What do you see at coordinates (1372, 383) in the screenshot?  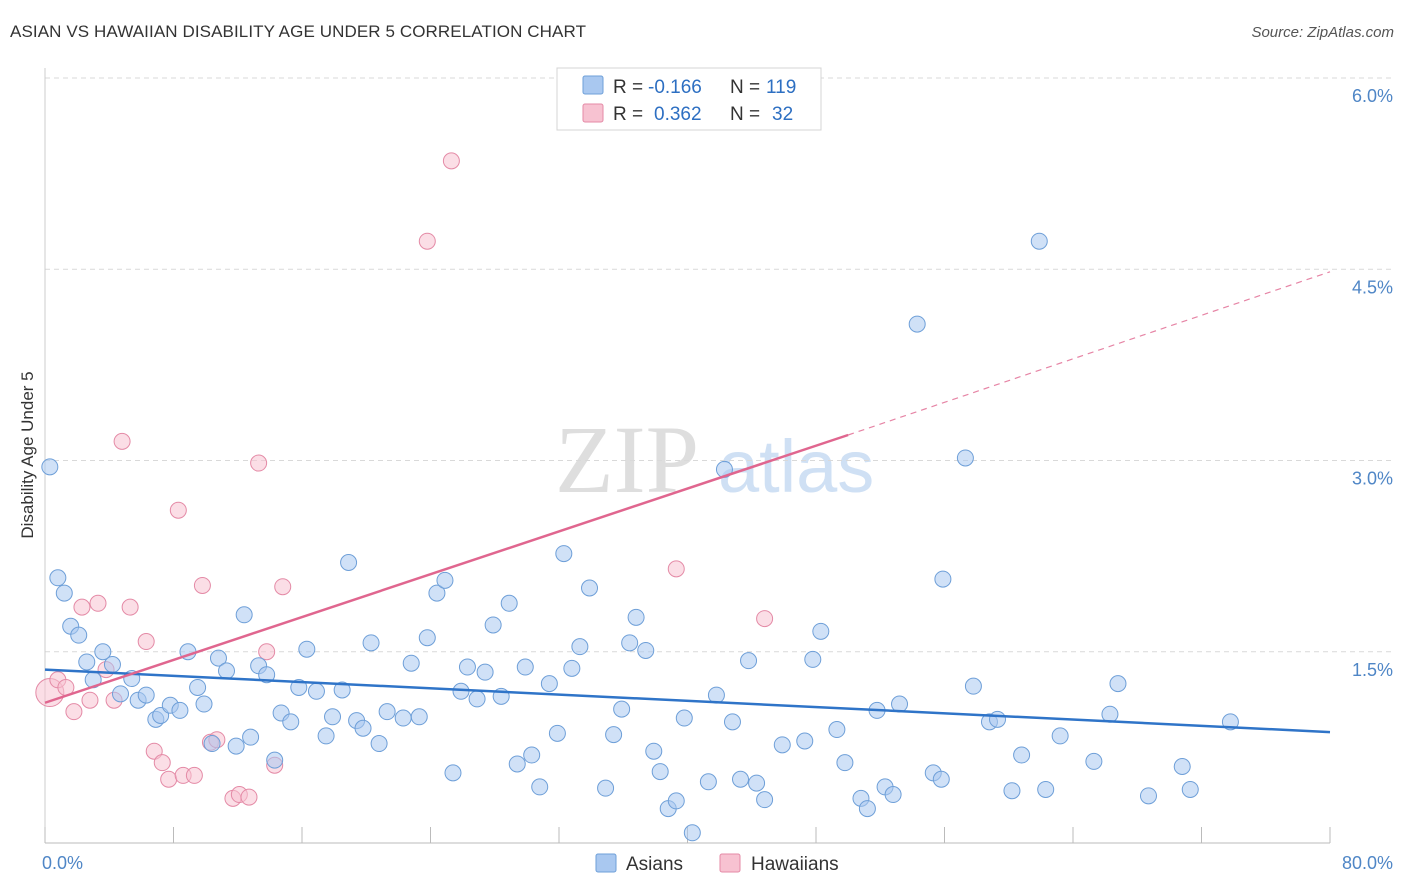 I see `y-tick-labels: 1.5% 3.0% 4.5% 6.0%` at bounding box center [1372, 383].